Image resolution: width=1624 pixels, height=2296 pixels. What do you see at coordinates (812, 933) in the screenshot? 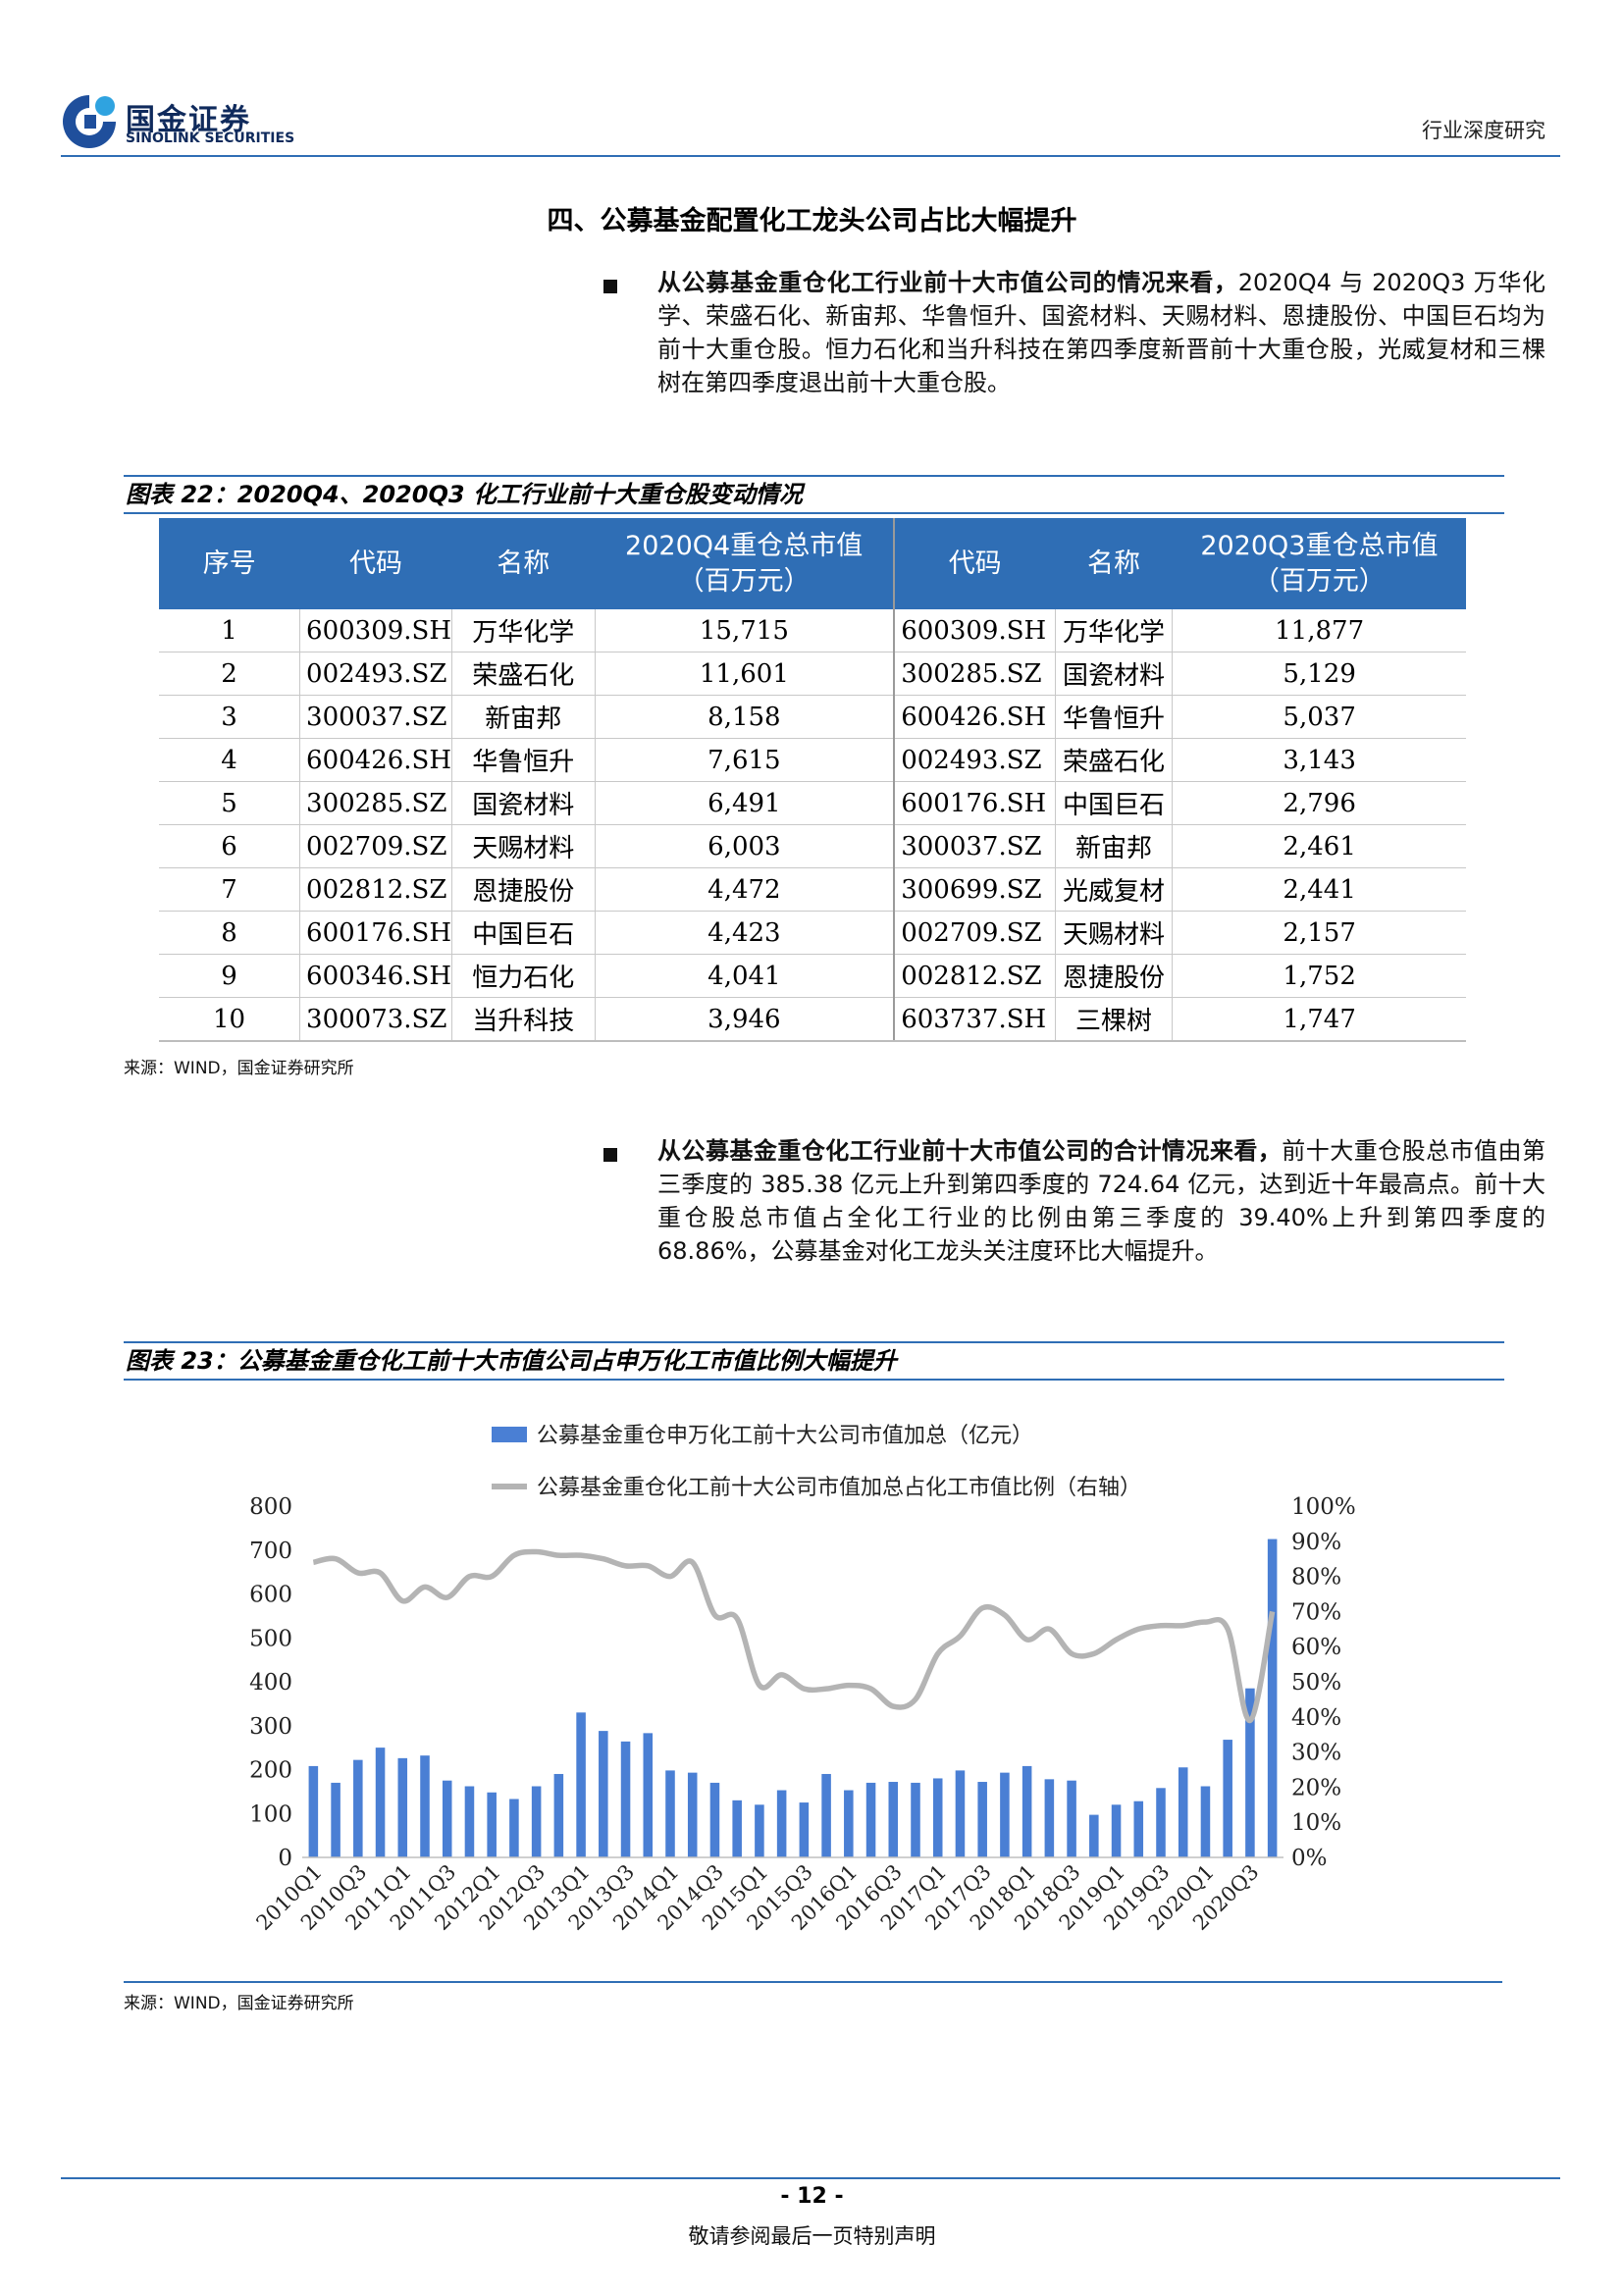
I see `table-row: 8 600176.SH 中国巨石 4,423 002709.SZ 天赐材料 2,157` at bounding box center [812, 933].